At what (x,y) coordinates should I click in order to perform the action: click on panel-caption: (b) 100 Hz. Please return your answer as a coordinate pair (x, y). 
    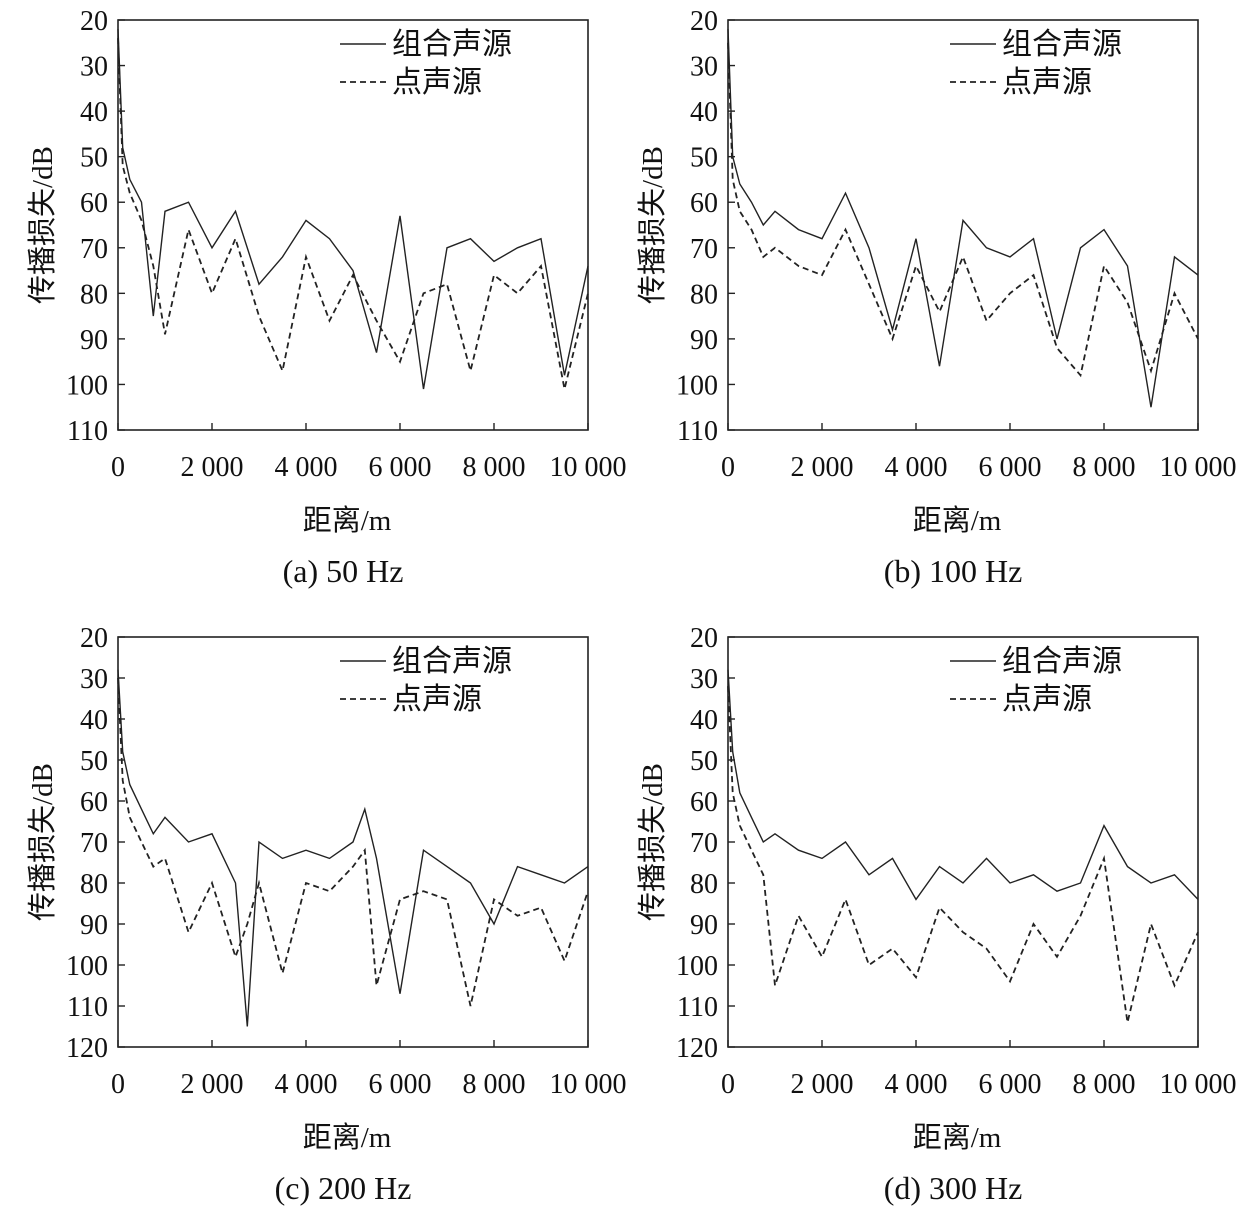
    Looking at the image, I should click on (953, 571).